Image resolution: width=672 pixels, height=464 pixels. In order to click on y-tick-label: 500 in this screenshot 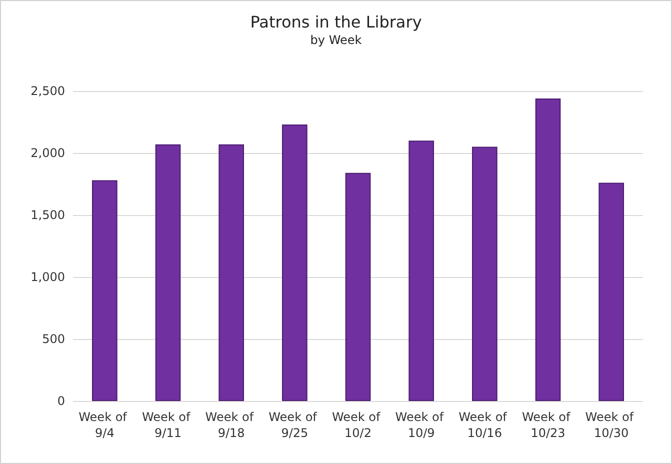, I will do `click(53, 339)`.